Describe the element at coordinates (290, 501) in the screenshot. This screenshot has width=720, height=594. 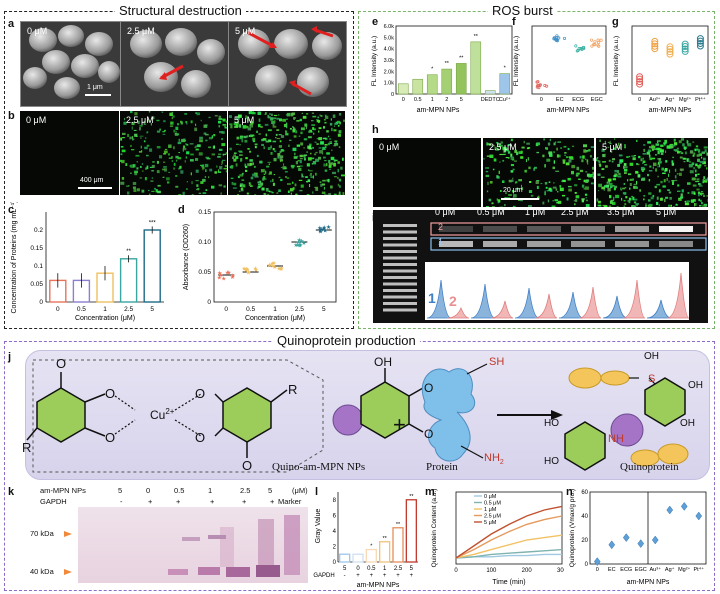
I see `blot-marker-label: Marker` at that location.